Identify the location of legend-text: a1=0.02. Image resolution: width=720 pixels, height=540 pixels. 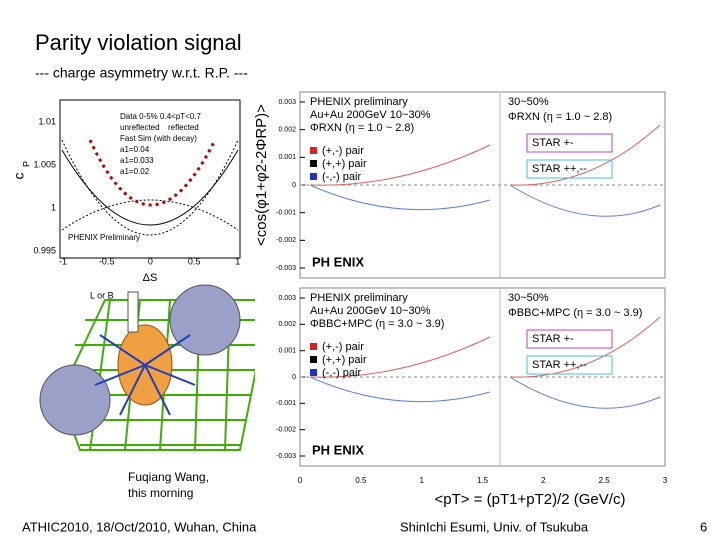
(135, 171).